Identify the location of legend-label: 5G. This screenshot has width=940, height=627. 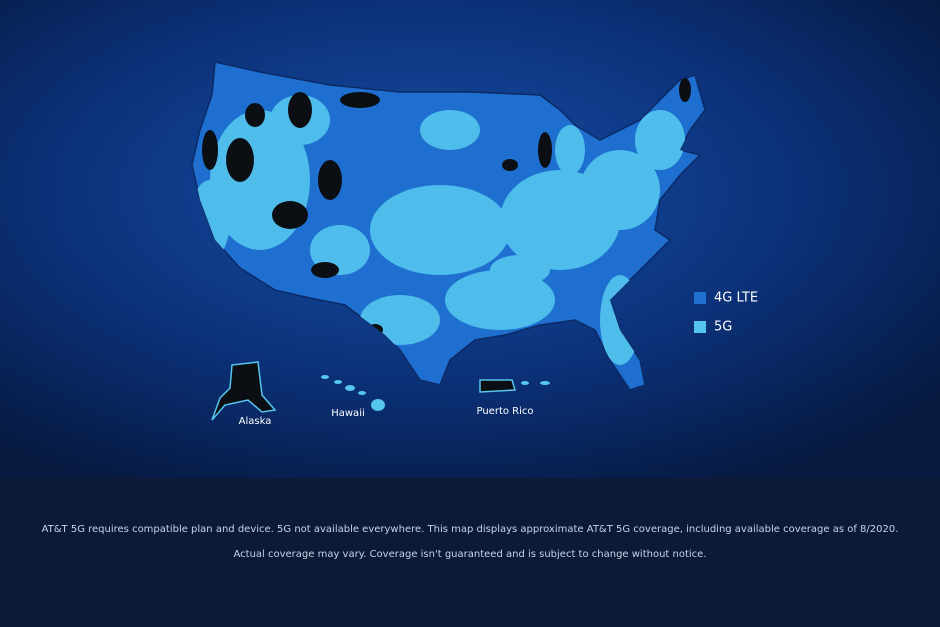
(723, 327).